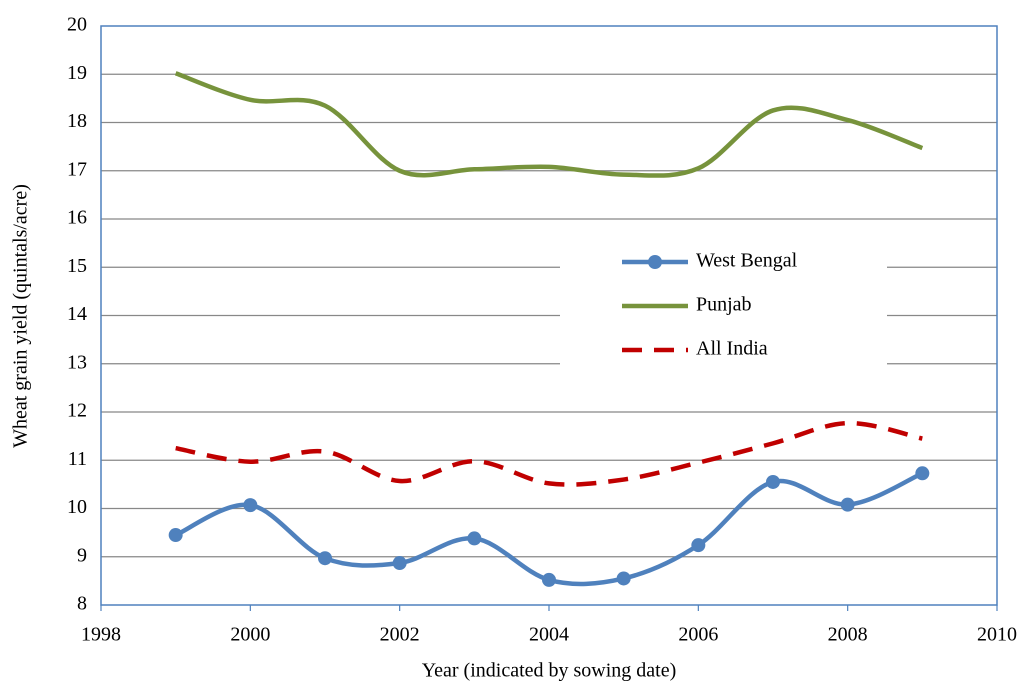 This screenshot has height=686, width=1032. What do you see at coordinates (77, 507) in the screenshot?
I see `y-tick-label: 10` at bounding box center [77, 507].